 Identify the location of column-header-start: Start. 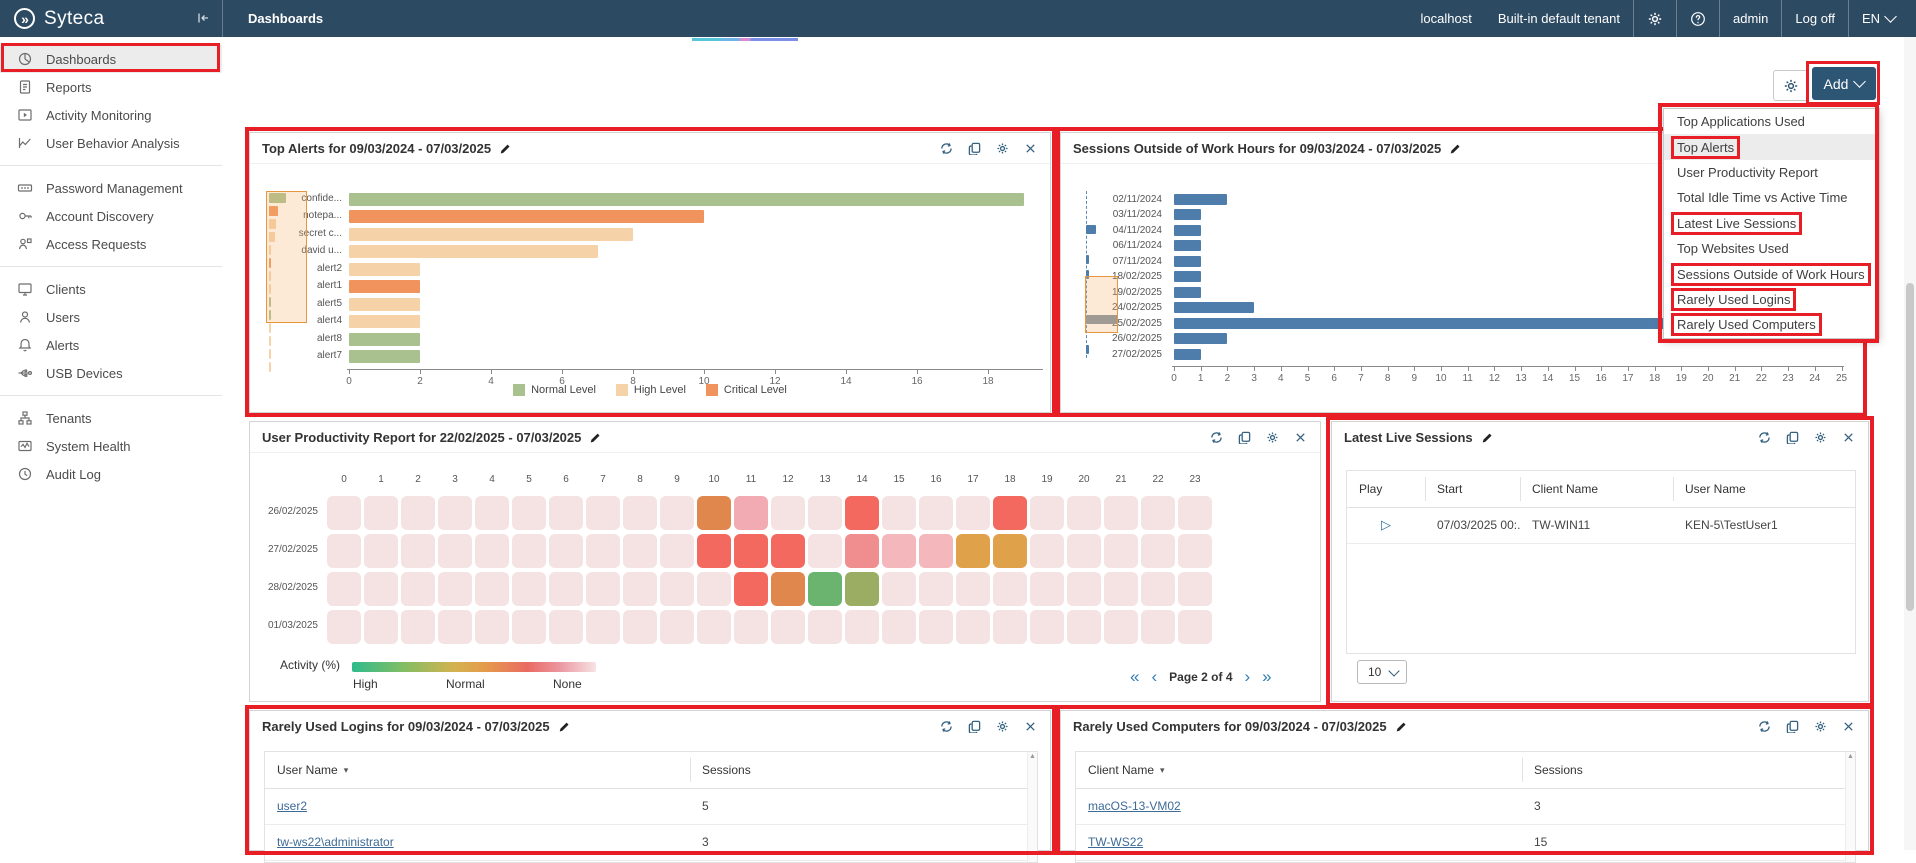
(1450, 489).